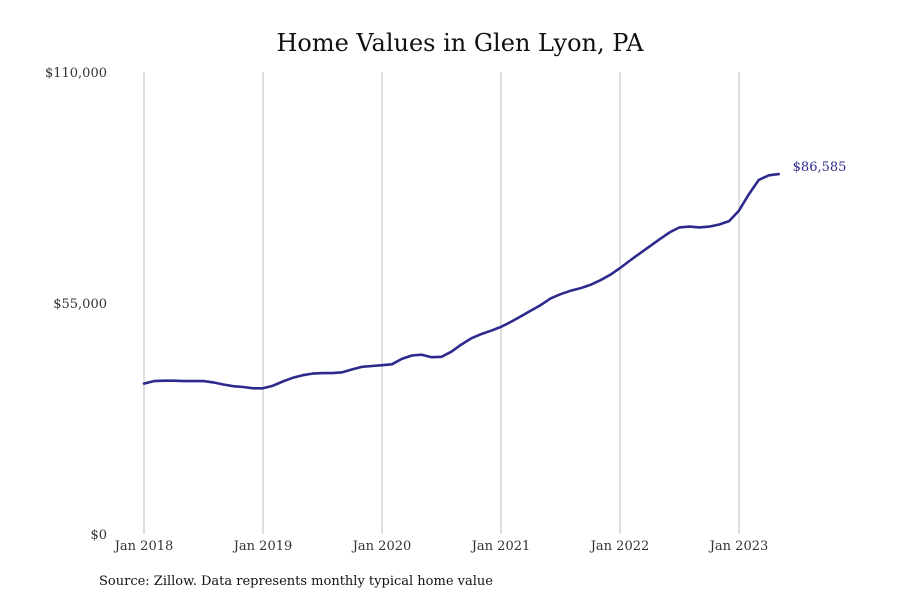 The height and width of the screenshot is (600, 900). What do you see at coordinates (143, 546) in the screenshot?
I see `x-tick-label: Jan 2018` at bounding box center [143, 546].